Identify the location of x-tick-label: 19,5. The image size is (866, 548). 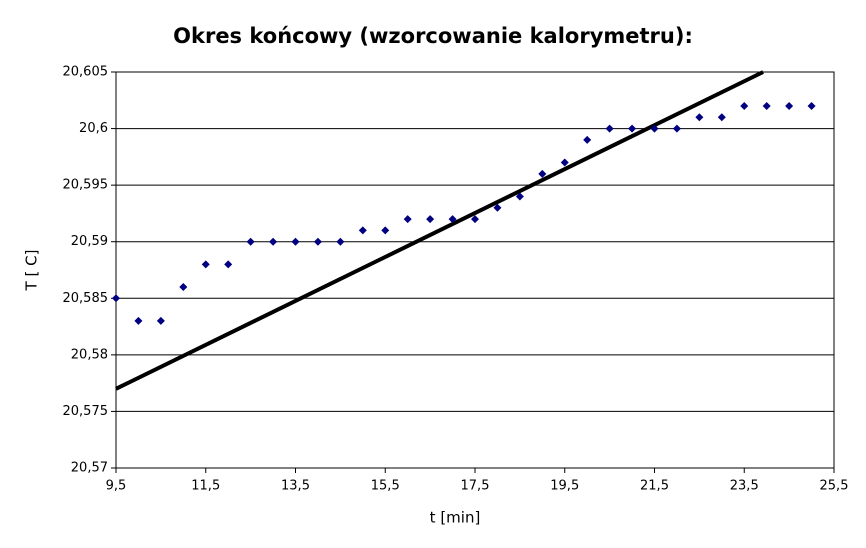
(564, 486).